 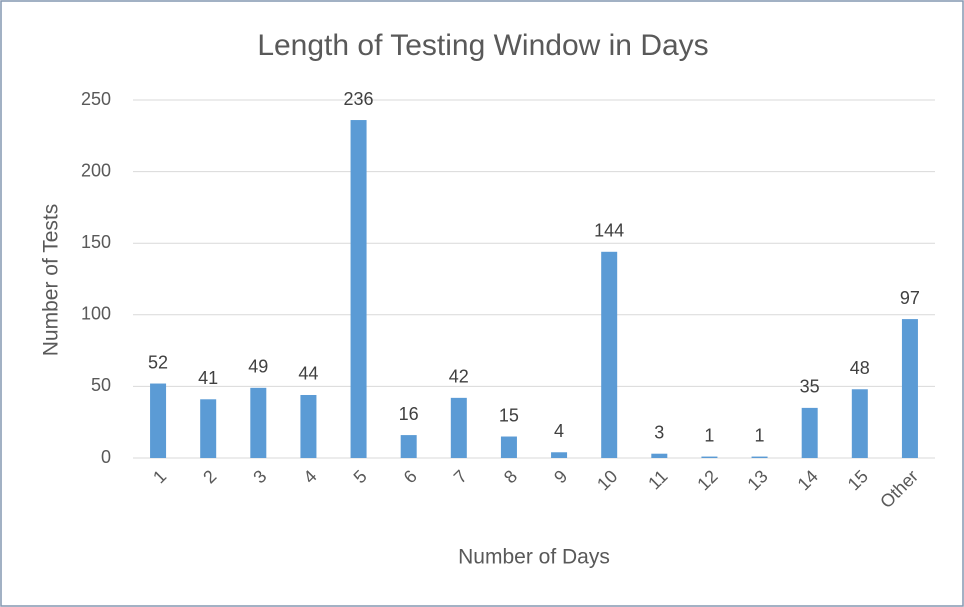 I want to click on data-label: 41, so click(x=208, y=378).